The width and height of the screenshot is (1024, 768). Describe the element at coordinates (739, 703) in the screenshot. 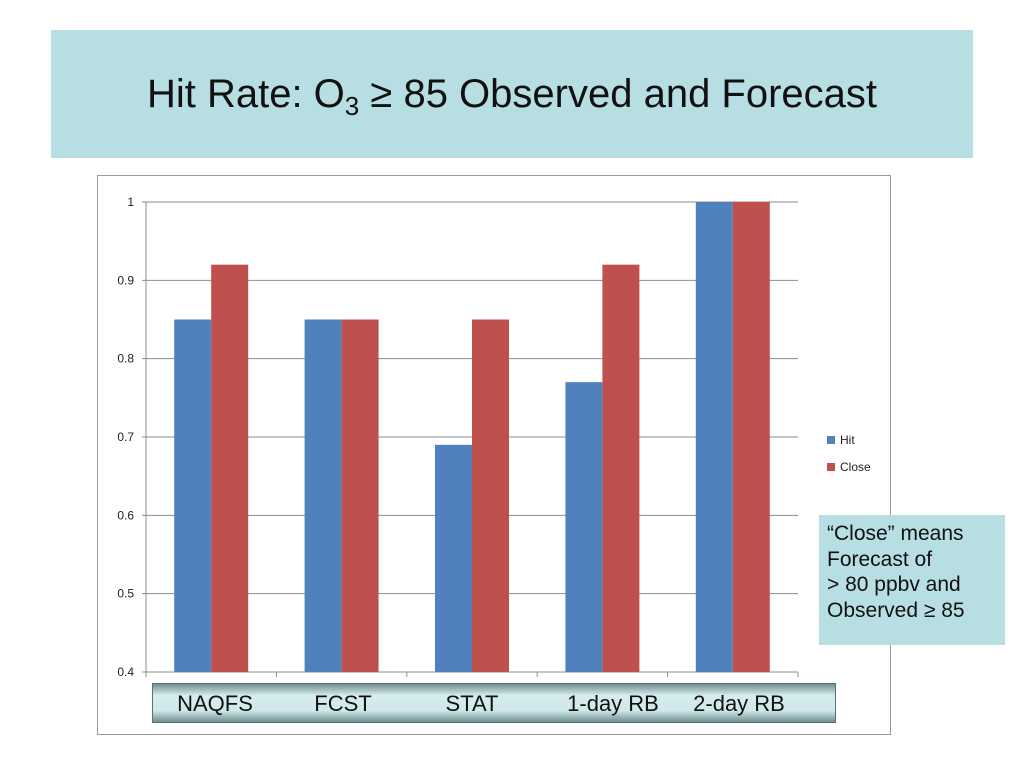

I see `category-label: 2-day RB` at that location.